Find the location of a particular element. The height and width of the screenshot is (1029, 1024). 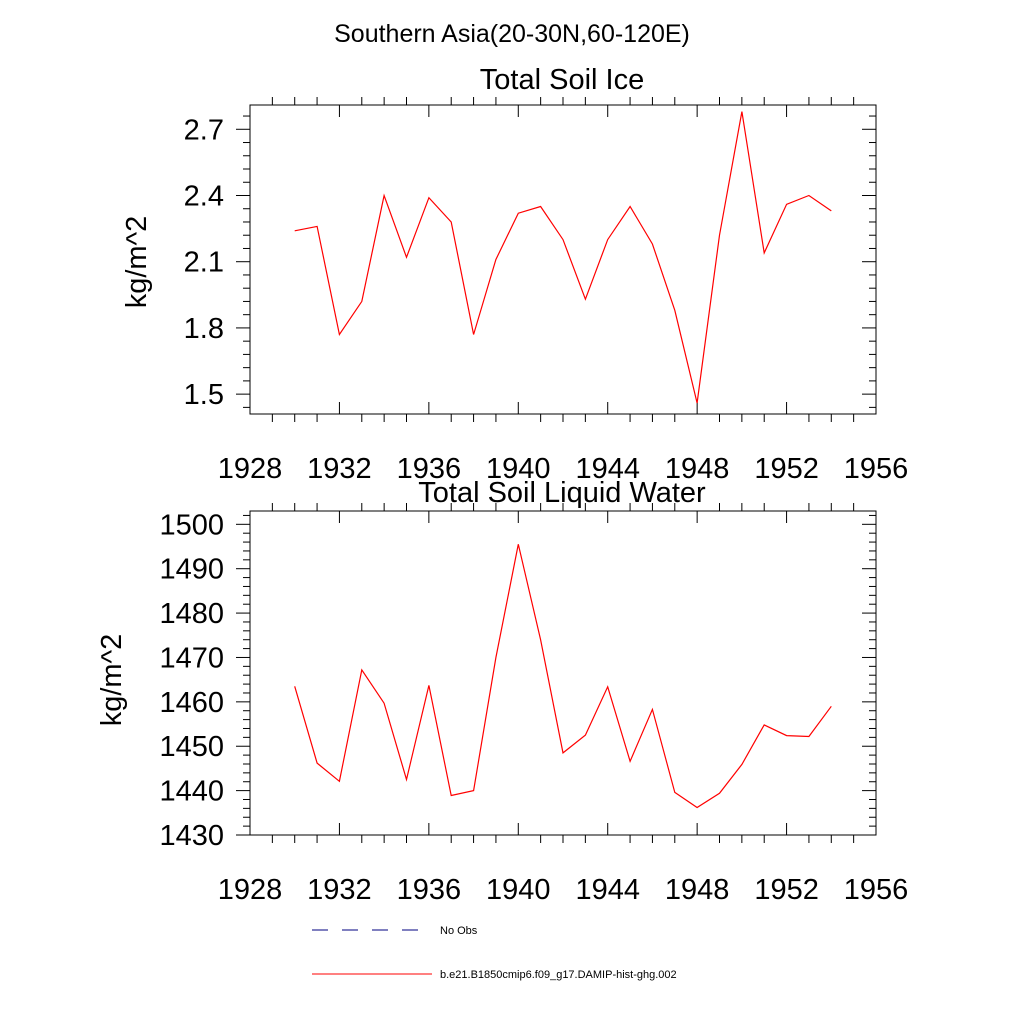

y-tick-label: 1450 is located at coordinates (191, 747).